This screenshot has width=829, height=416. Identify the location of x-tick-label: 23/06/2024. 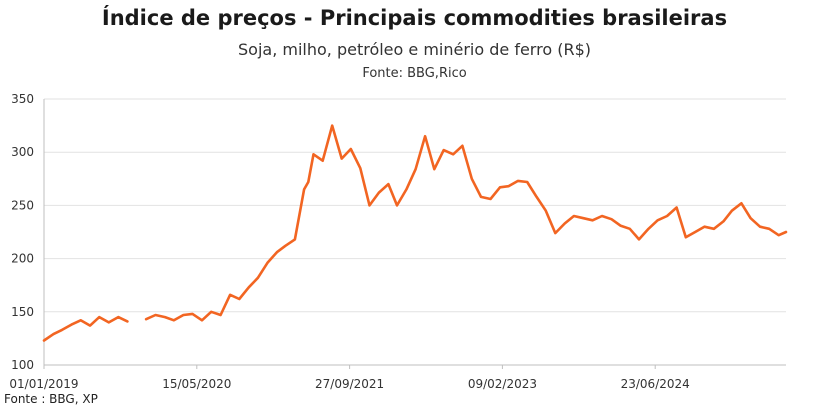
(655, 384).